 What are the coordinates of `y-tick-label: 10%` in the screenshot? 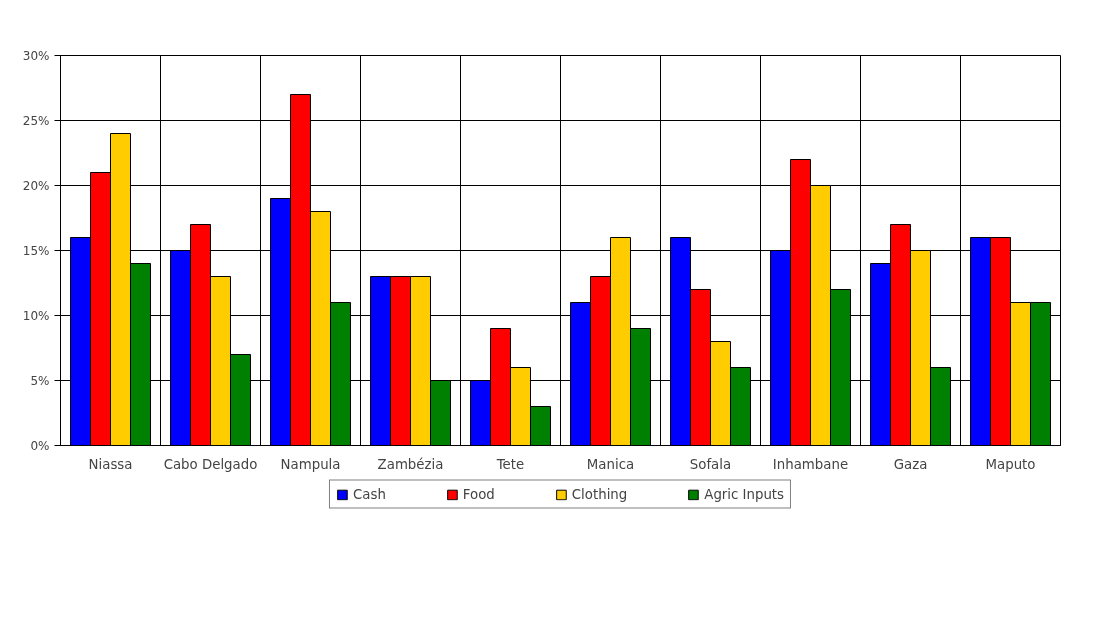 It's located at (36, 315).